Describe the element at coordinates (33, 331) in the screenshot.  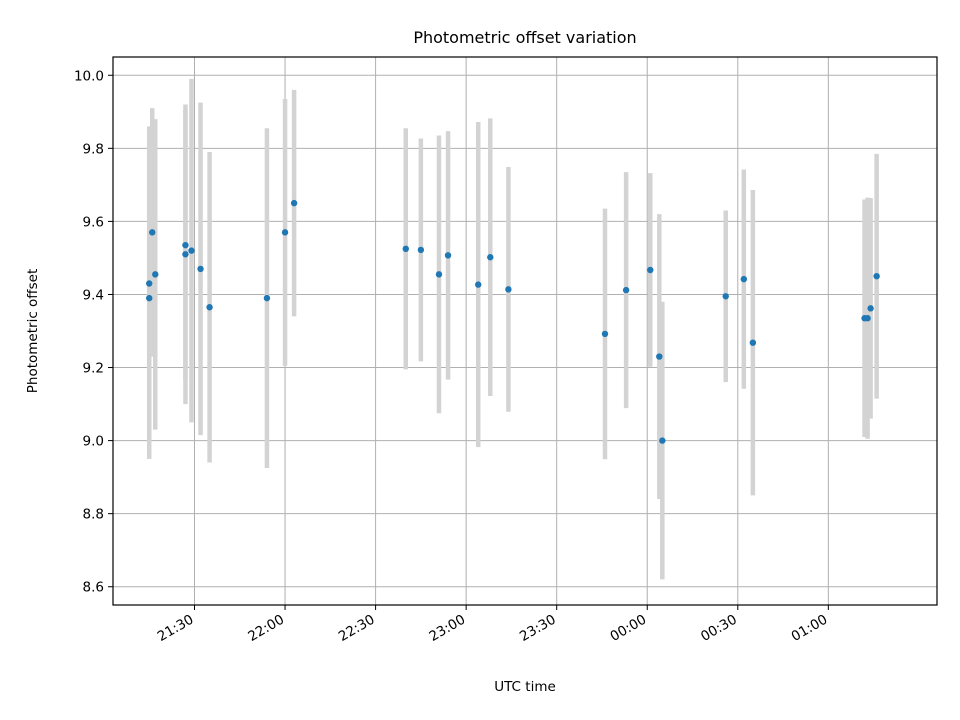
I see `y-axis-label: Photometric offset` at that location.